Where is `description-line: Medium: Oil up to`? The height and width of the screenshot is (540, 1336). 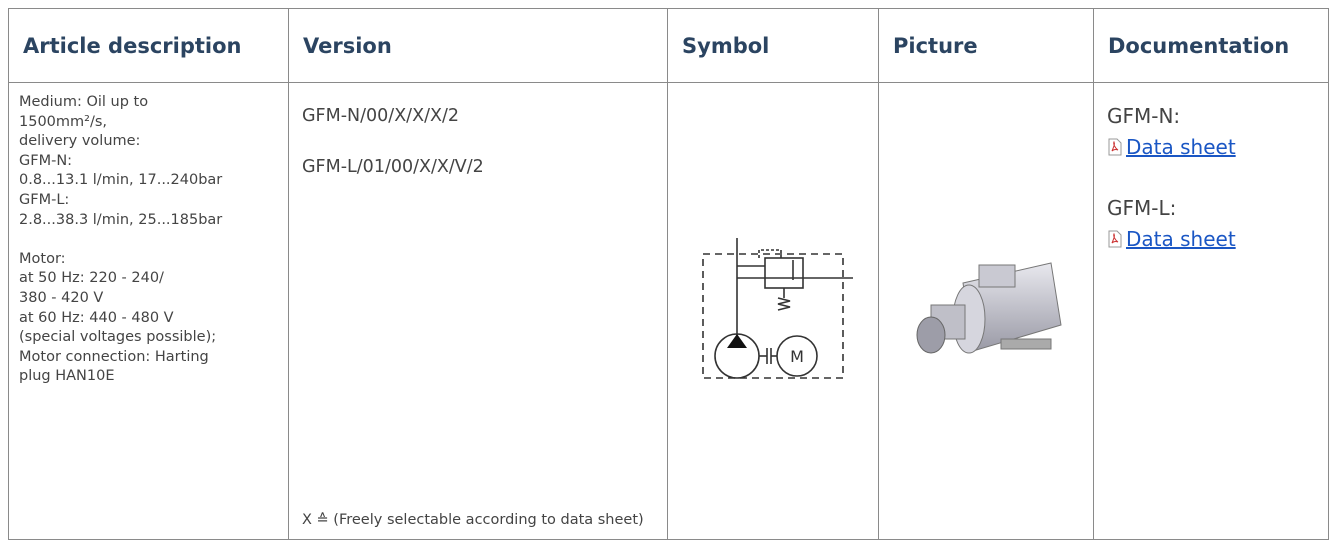 description-line: Medium: Oil up to is located at coordinates (84, 102).